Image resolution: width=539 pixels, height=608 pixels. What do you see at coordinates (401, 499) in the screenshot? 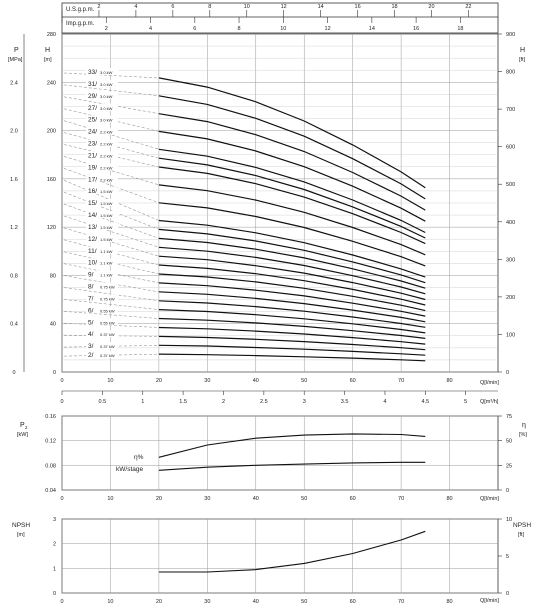
I see `x-tick-label: 70` at bounding box center [401, 499].